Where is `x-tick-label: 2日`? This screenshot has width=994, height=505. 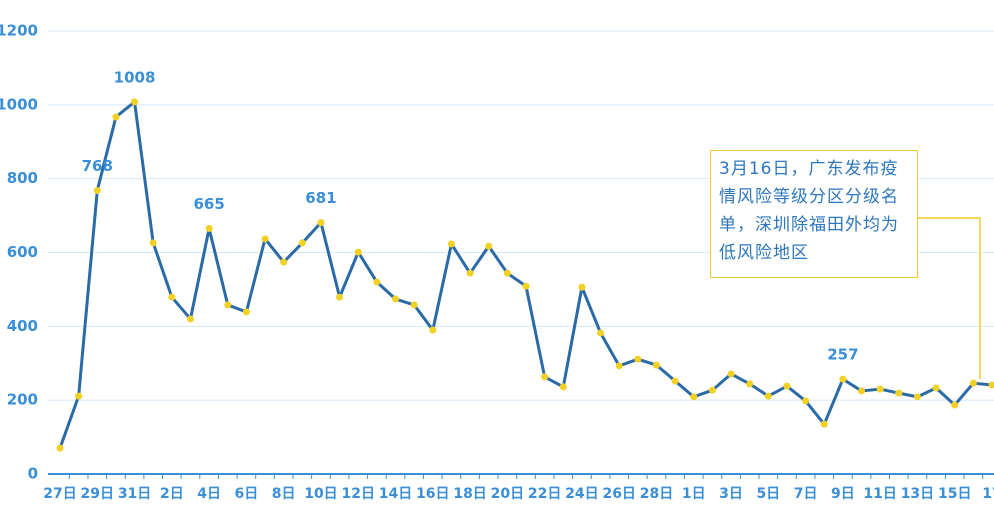 x-tick-label: 2日 is located at coordinates (172, 494).